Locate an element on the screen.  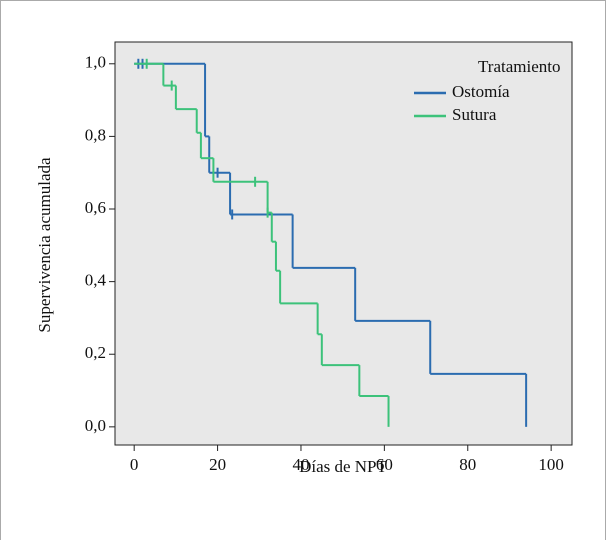
x-tick-label: 80 is located at coordinates (467, 464).